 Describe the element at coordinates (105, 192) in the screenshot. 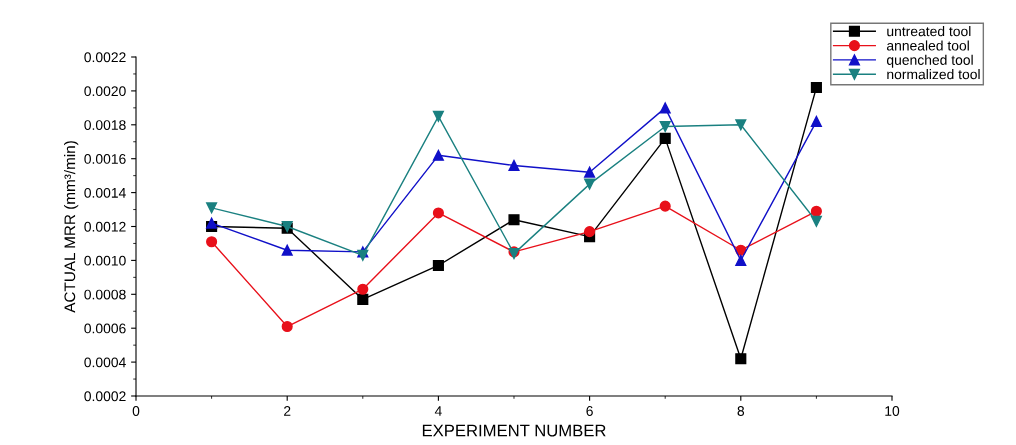

I see `y-tick-label: 0.0014` at that location.